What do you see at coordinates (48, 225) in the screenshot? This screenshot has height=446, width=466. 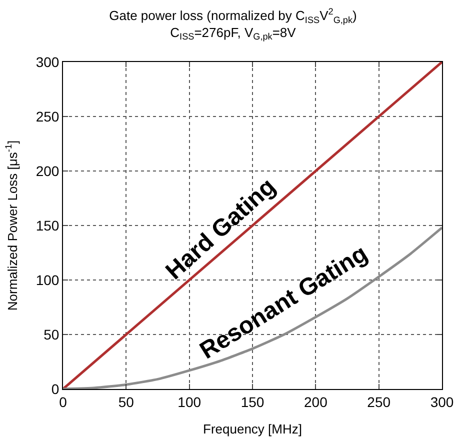 I see `y-tick-label: 150` at bounding box center [48, 225].